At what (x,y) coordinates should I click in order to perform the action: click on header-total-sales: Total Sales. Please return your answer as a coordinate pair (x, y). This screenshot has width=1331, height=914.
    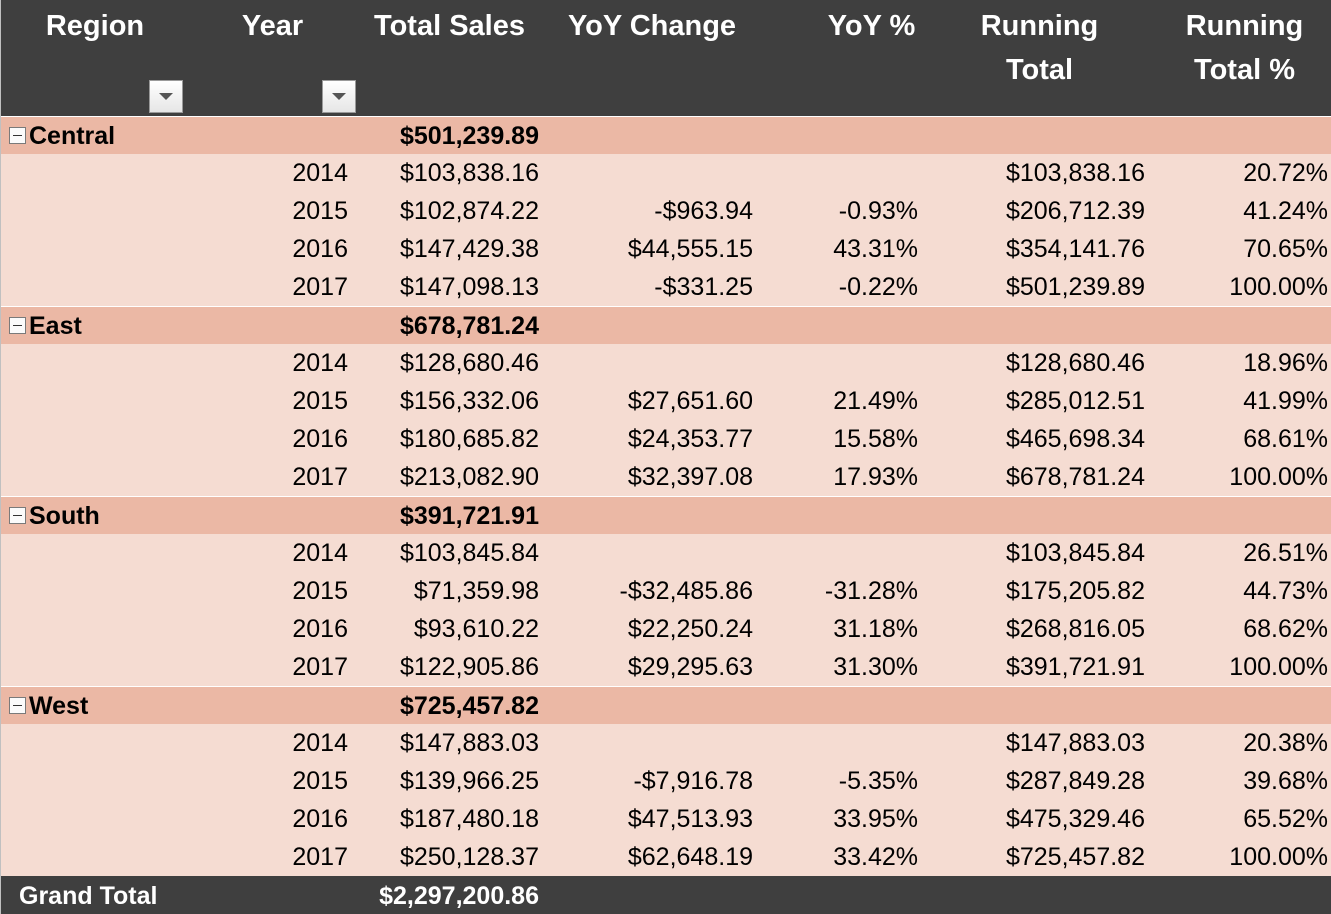
    Looking at the image, I should click on (449, 26).